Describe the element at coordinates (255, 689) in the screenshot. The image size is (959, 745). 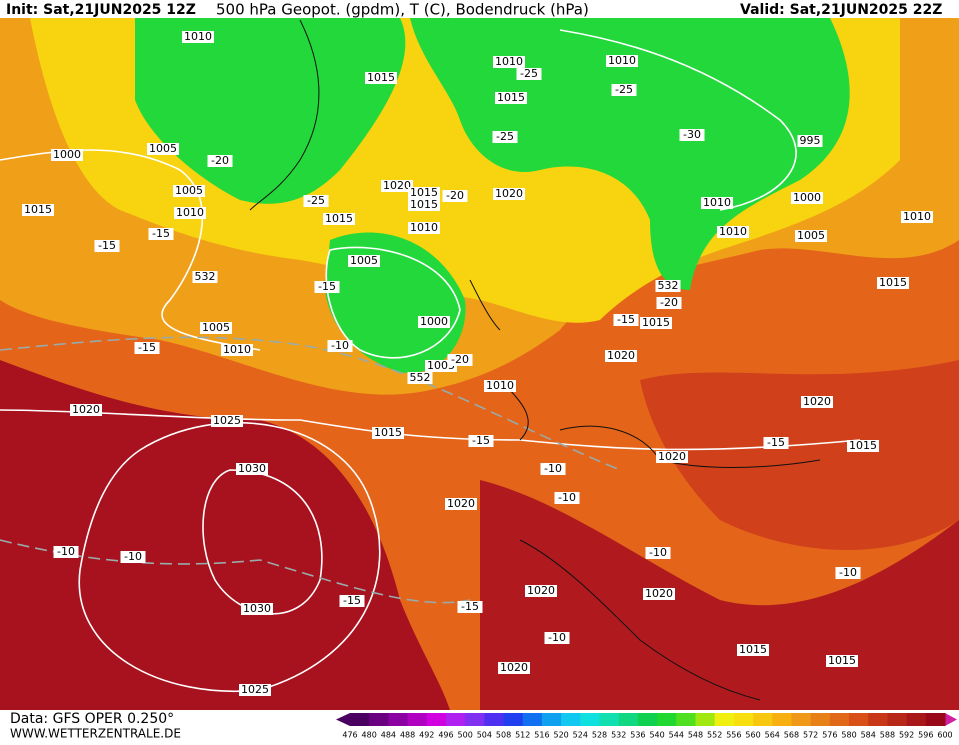
I see `isoline-label: 1025` at that location.